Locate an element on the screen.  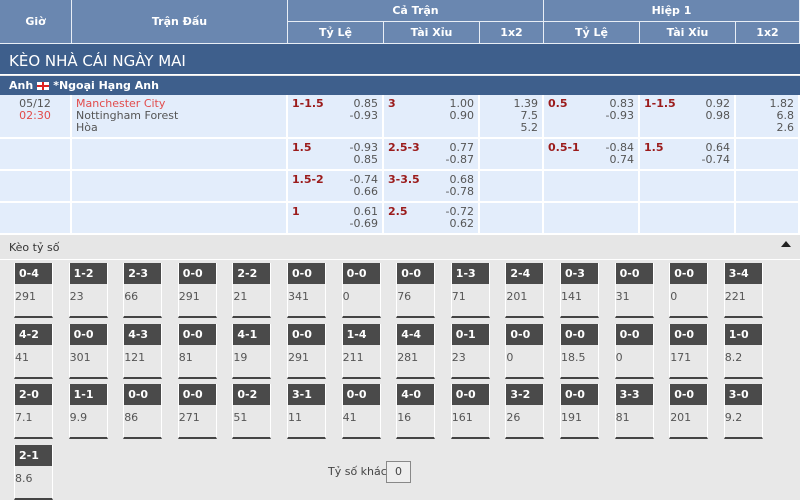
score-cell: 4-1 19 is located at coordinates (252, 351).